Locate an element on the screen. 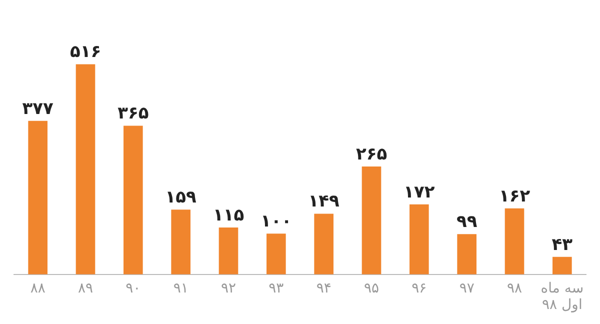 This screenshot has height=324, width=600. data-label: ۳۶۵ is located at coordinates (133, 114).